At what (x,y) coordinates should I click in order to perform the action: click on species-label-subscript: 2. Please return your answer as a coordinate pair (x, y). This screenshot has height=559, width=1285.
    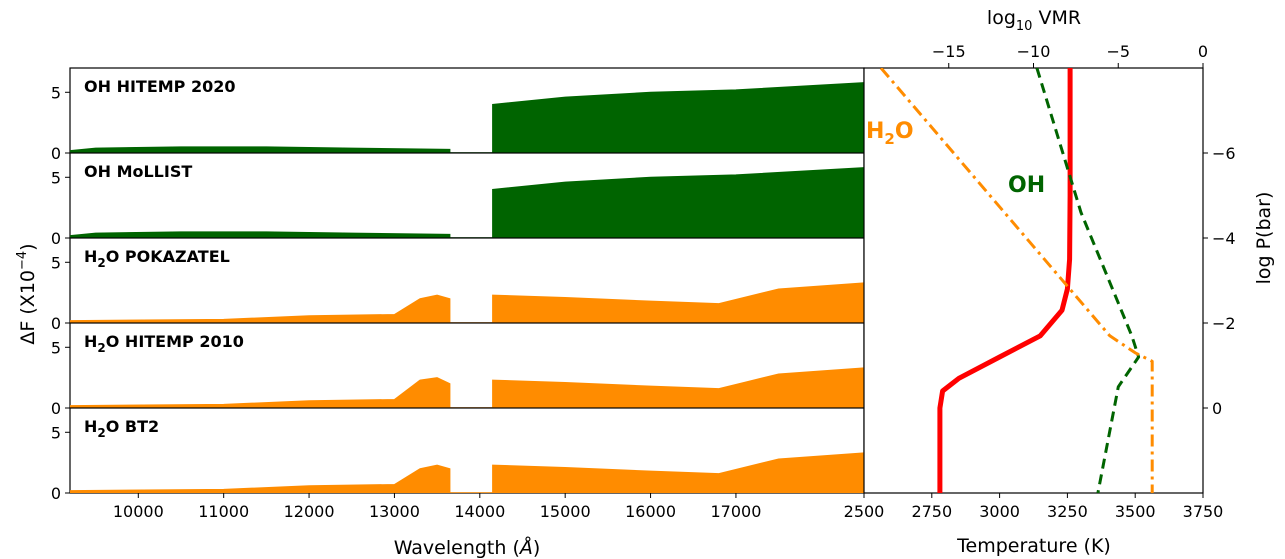
    Looking at the image, I should click on (889, 139).